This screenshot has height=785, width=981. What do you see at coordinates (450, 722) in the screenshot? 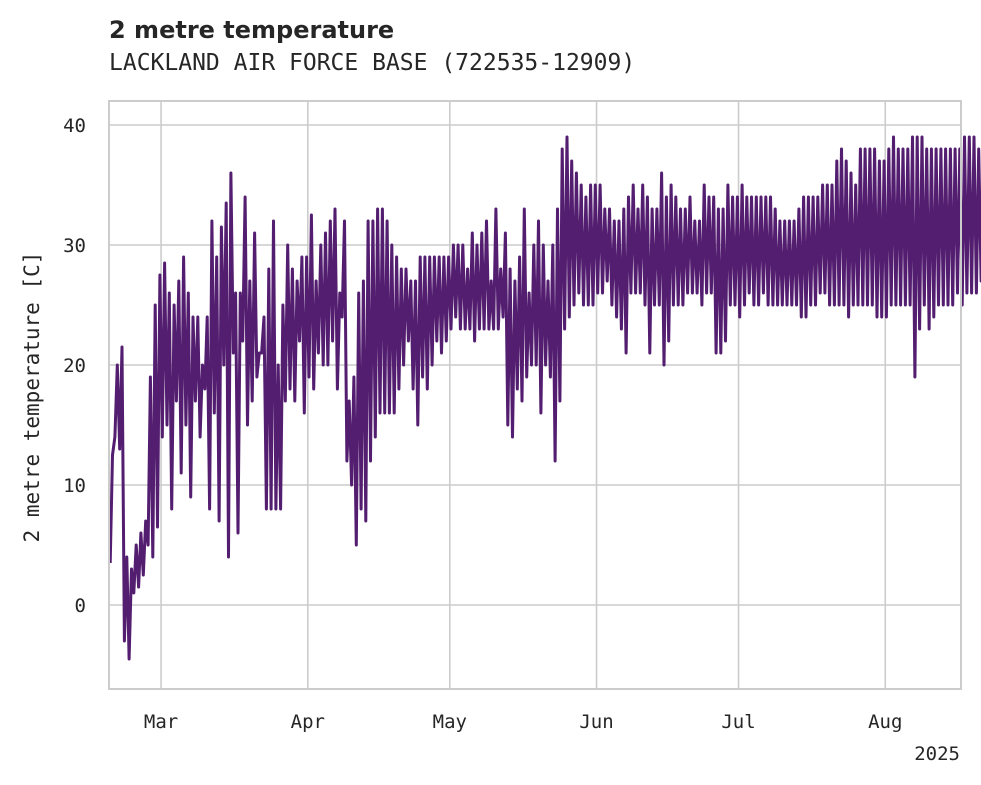
I see `x-tick-label: May` at bounding box center [450, 722].